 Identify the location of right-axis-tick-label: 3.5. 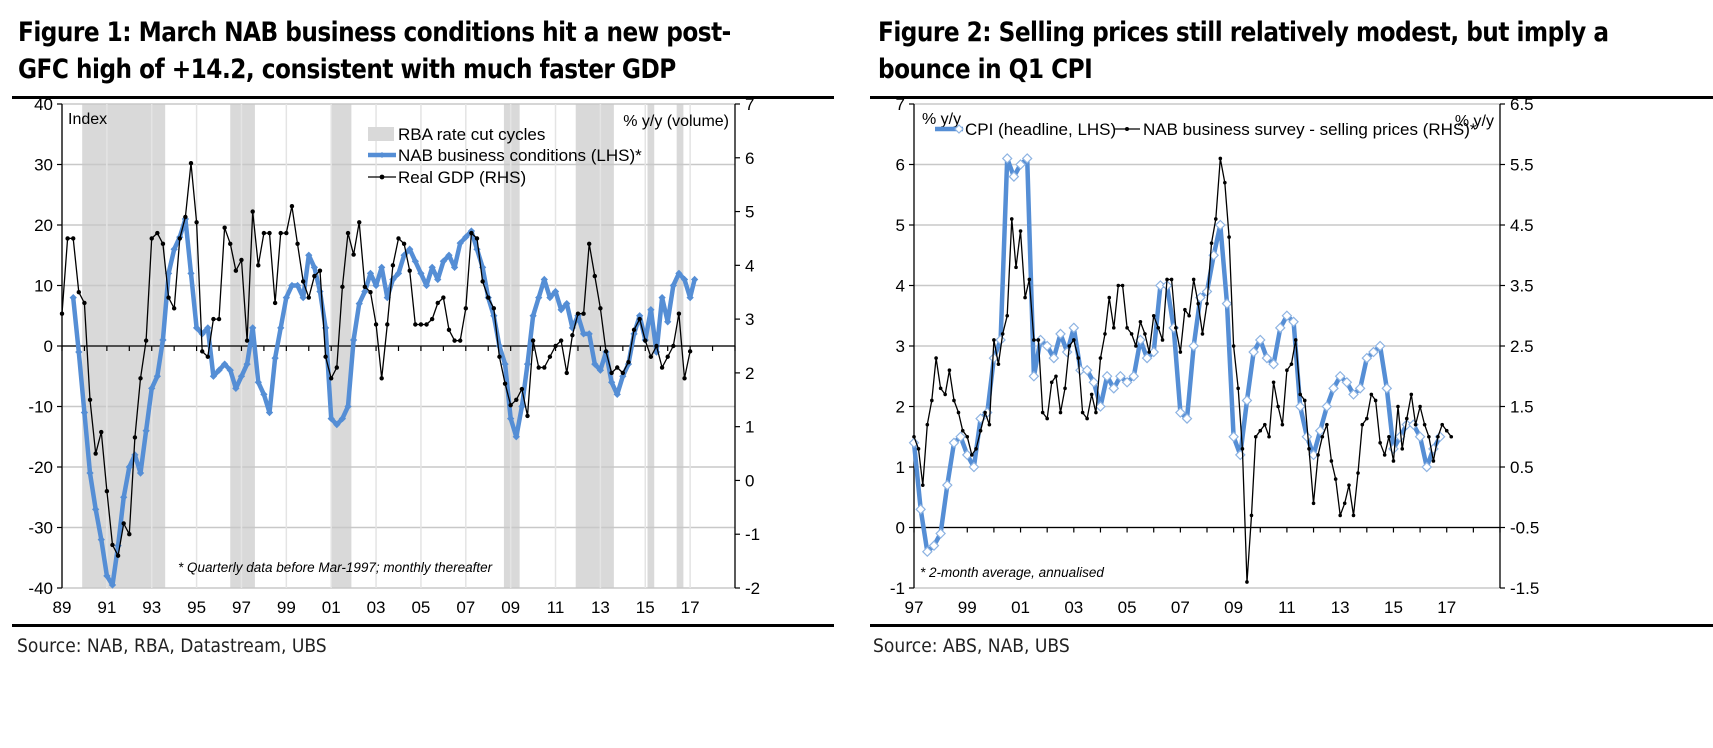
(1522, 286).